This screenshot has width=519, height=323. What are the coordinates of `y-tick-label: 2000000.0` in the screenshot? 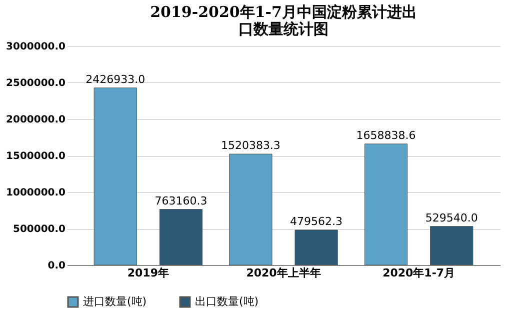 It's located at (36, 120).